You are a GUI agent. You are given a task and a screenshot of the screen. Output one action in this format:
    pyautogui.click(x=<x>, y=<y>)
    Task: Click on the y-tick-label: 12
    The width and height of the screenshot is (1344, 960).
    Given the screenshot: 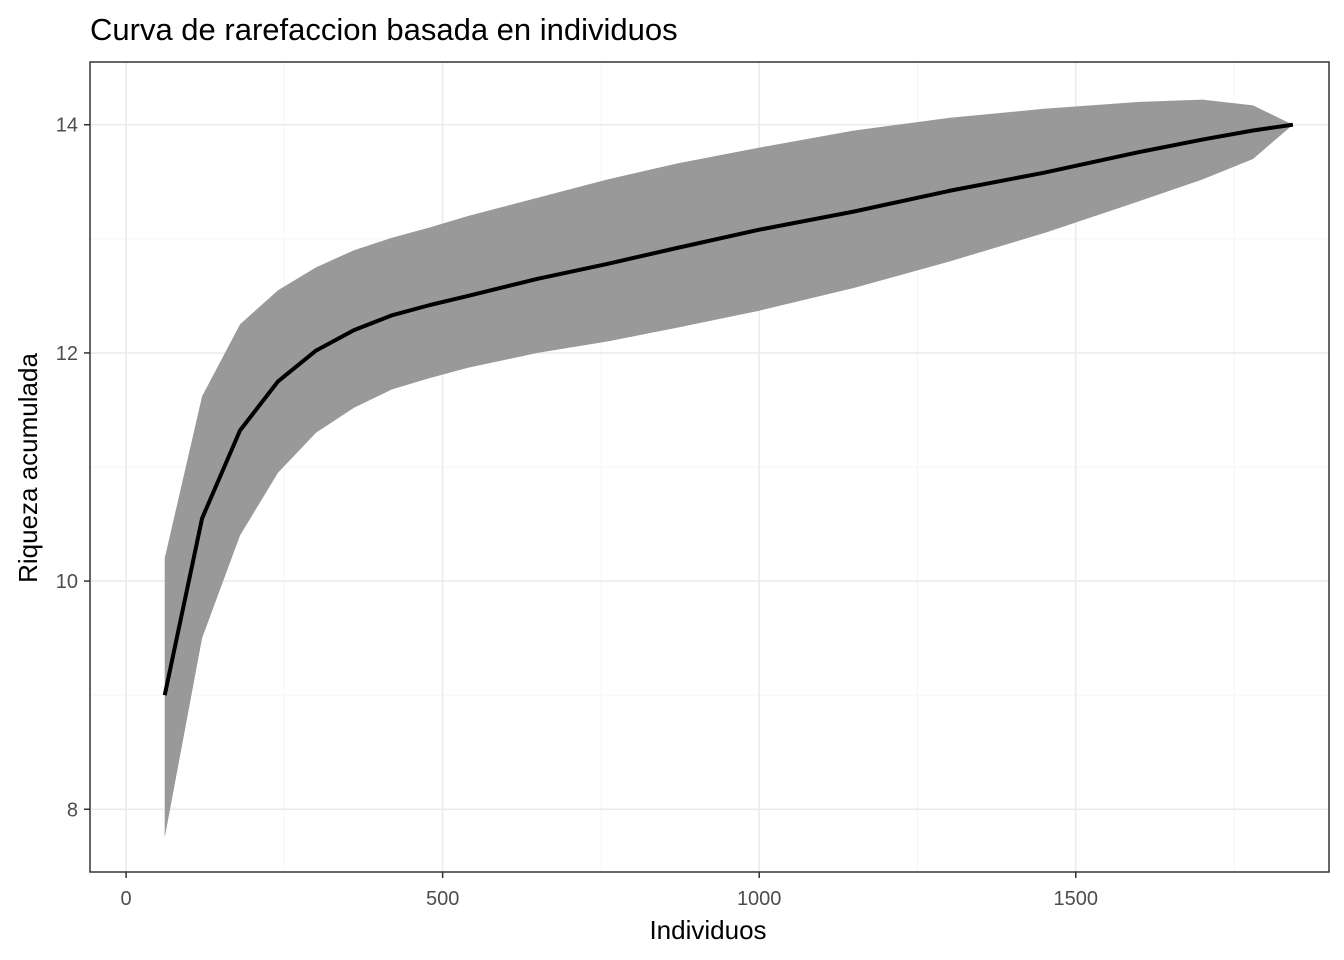 What is the action you would take?
    pyautogui.click(x=67, y=354)
    